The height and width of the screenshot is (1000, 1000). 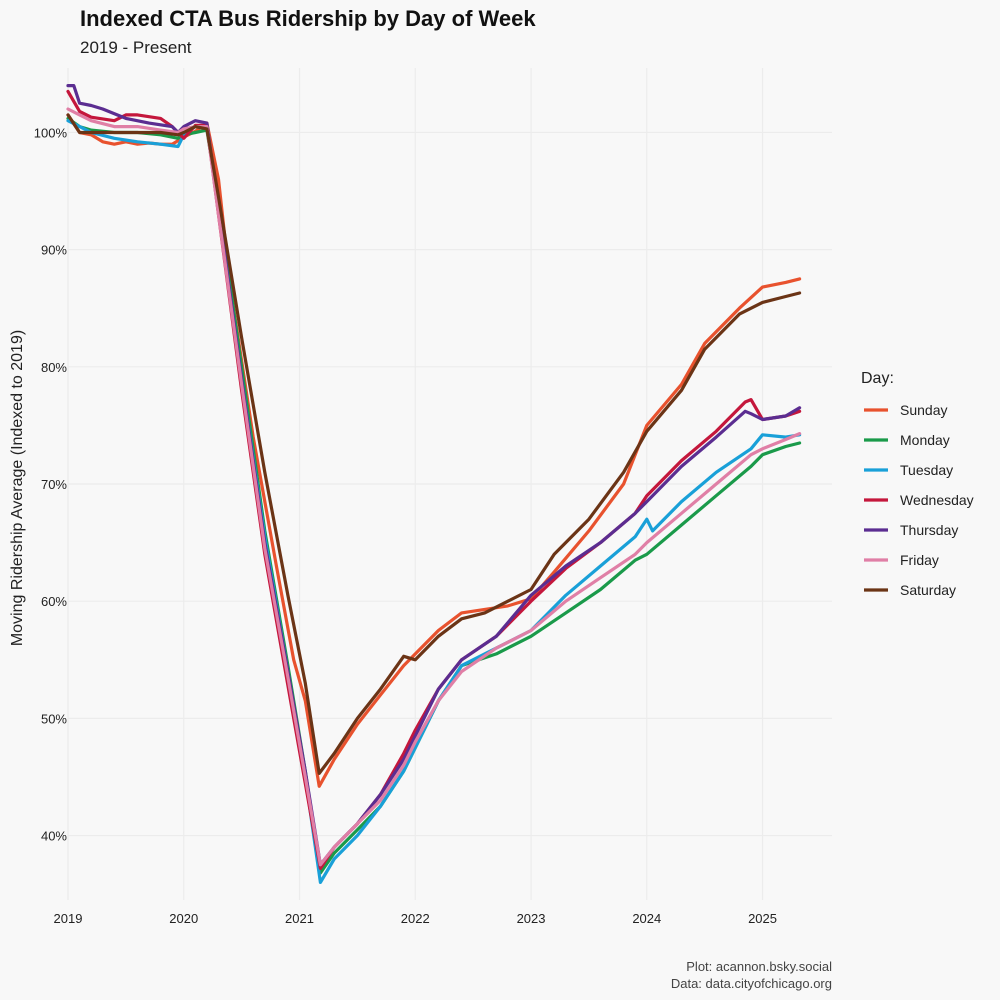 What do you see at coordinates (54, 367) in the screenshot?
I see `y-tick-label: 80%` at bounding box center [54, 367].